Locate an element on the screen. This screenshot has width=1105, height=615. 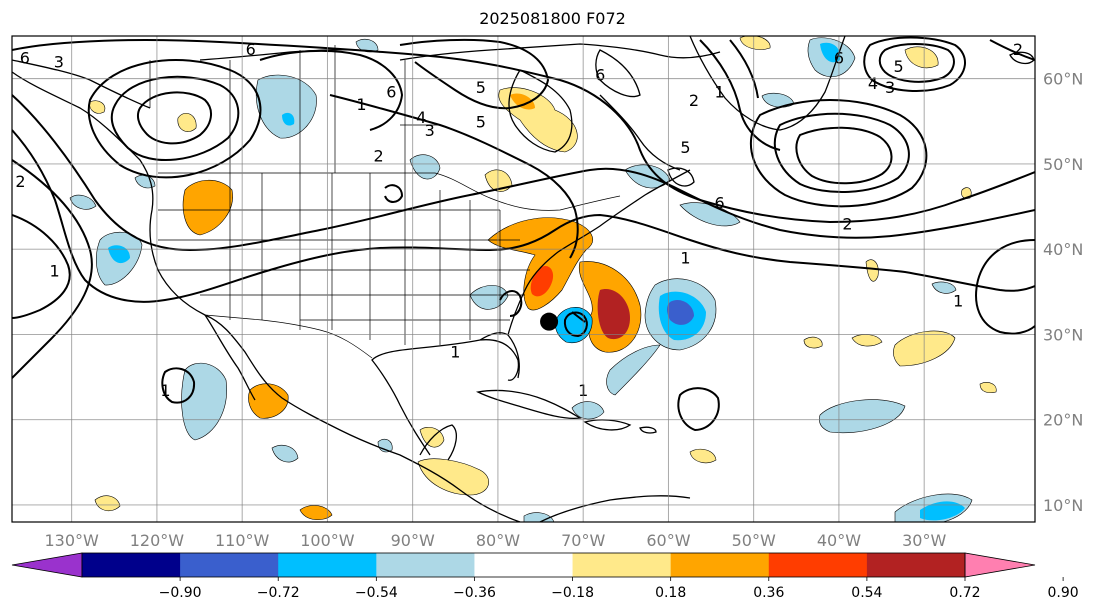
warm-anomaly-greenland-e is located at coordinates (921, 57).